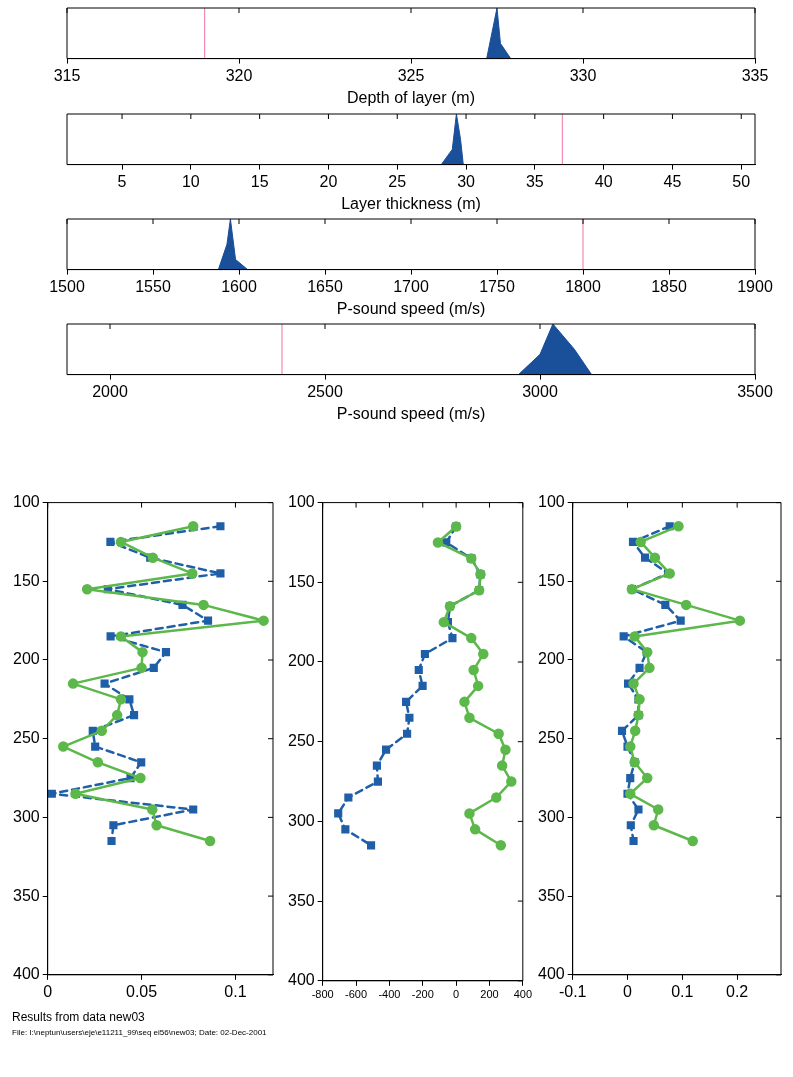 The width and height of the screenshot is (793, 1077). I want to click on x-tick-label: 5, so click(122, 181).